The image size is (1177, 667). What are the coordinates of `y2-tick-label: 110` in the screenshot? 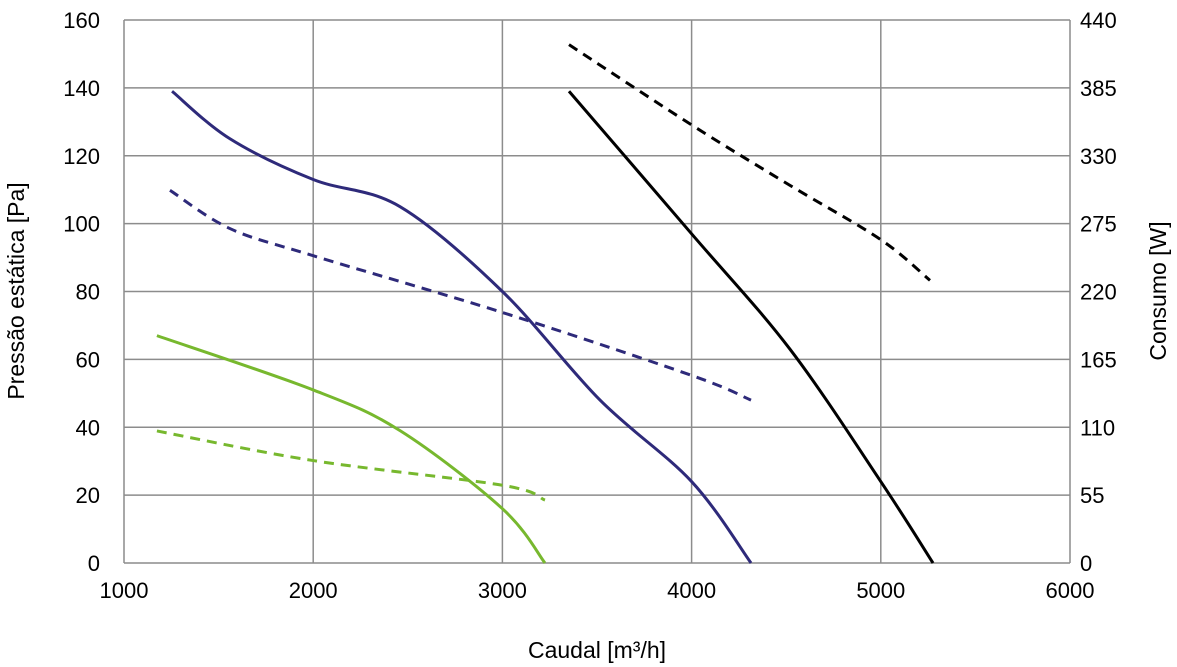 It's located at (1097, 427).